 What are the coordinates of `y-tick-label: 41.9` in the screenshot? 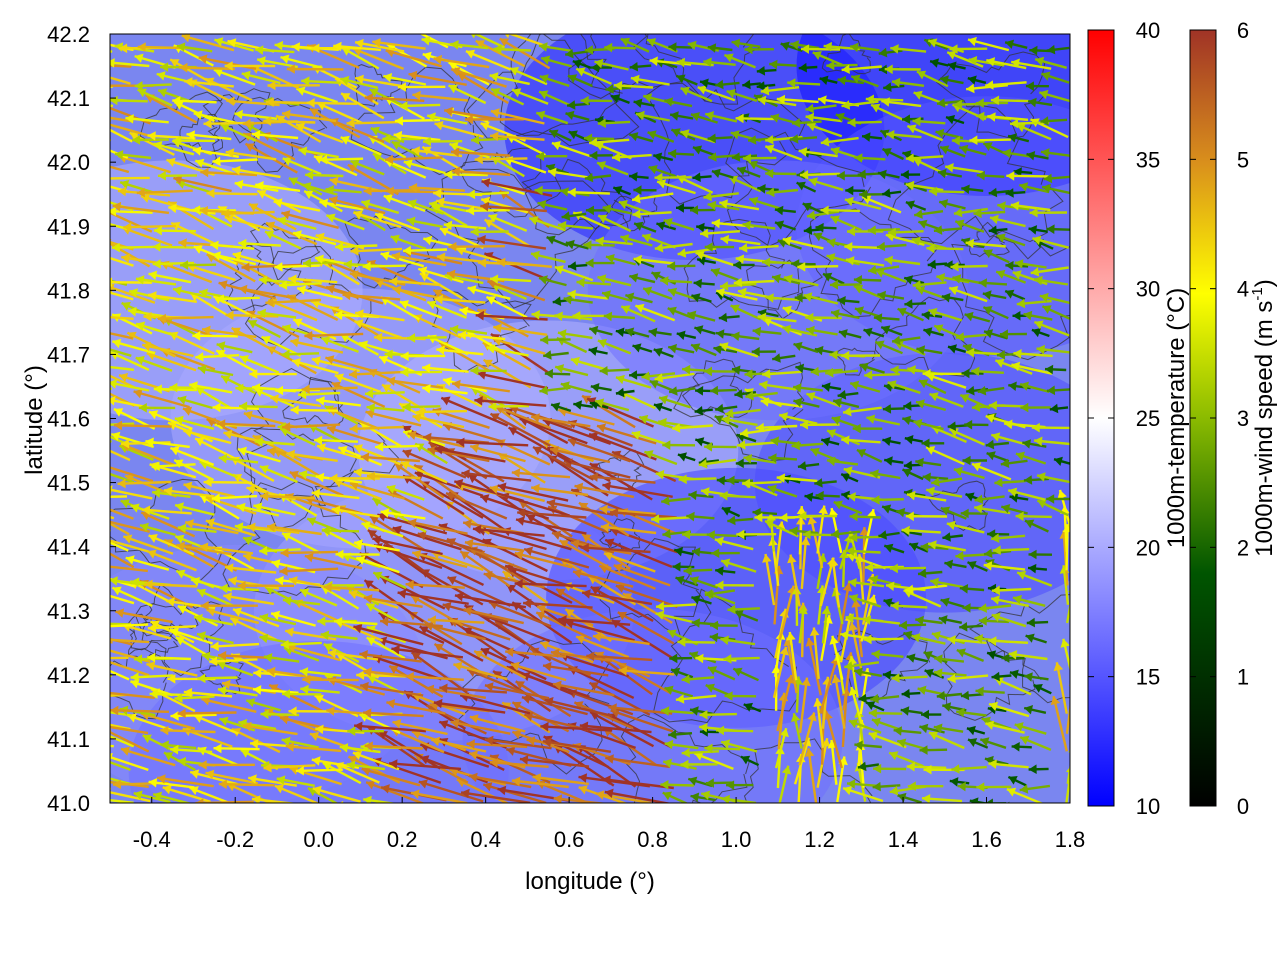 It's located at (68, 226).